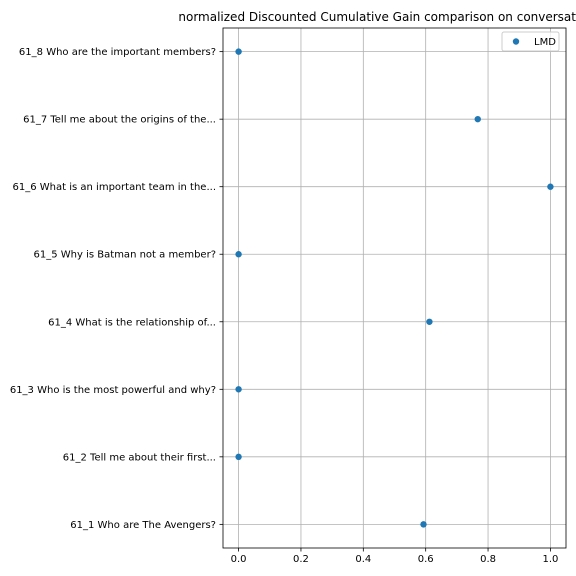  What do you see at coordinates (117, 52) in the screenshot?
I see `y-tick-label: 61_8 Who are the important members?` at bounding box center [117, 52].